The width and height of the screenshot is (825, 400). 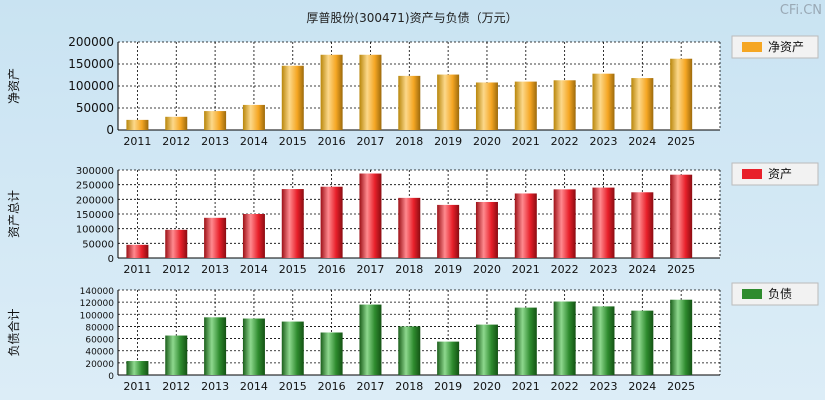 I want to click on net-assets-ytick-label: 0, so click(x=110, y=130).